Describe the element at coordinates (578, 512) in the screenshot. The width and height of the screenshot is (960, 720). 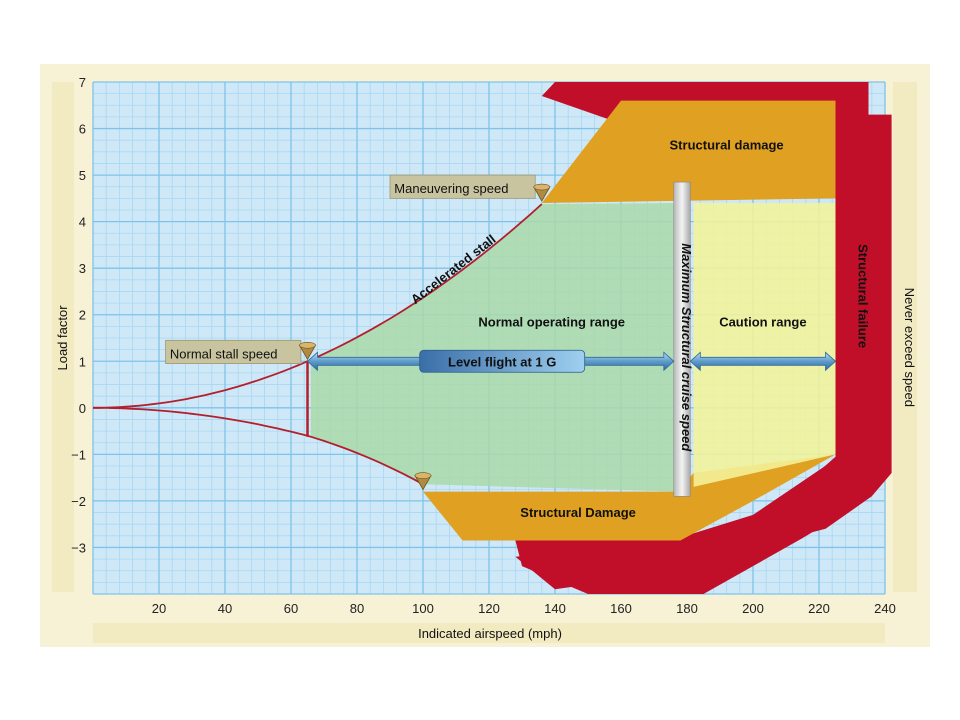
I see `structural-damage-bottom-label: Structural Damage` at that location.